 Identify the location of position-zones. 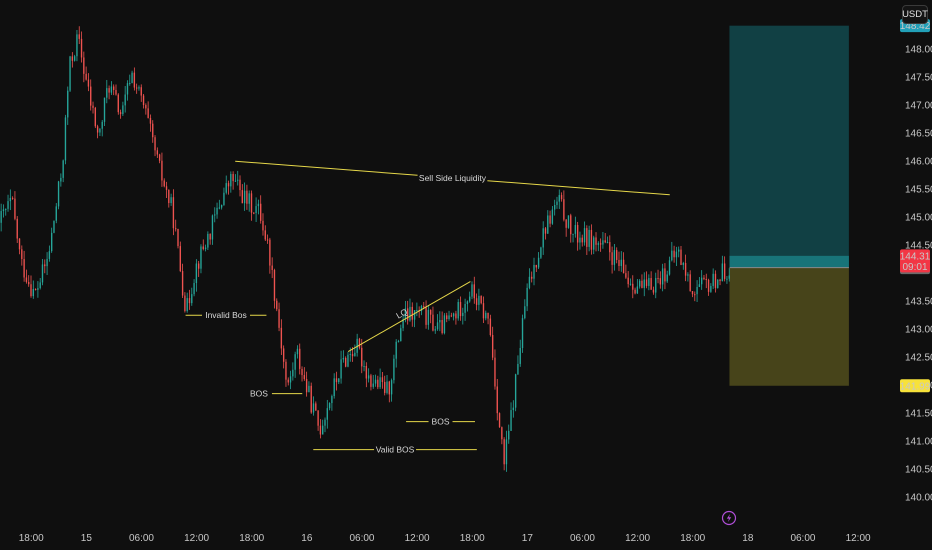
(789, 205).